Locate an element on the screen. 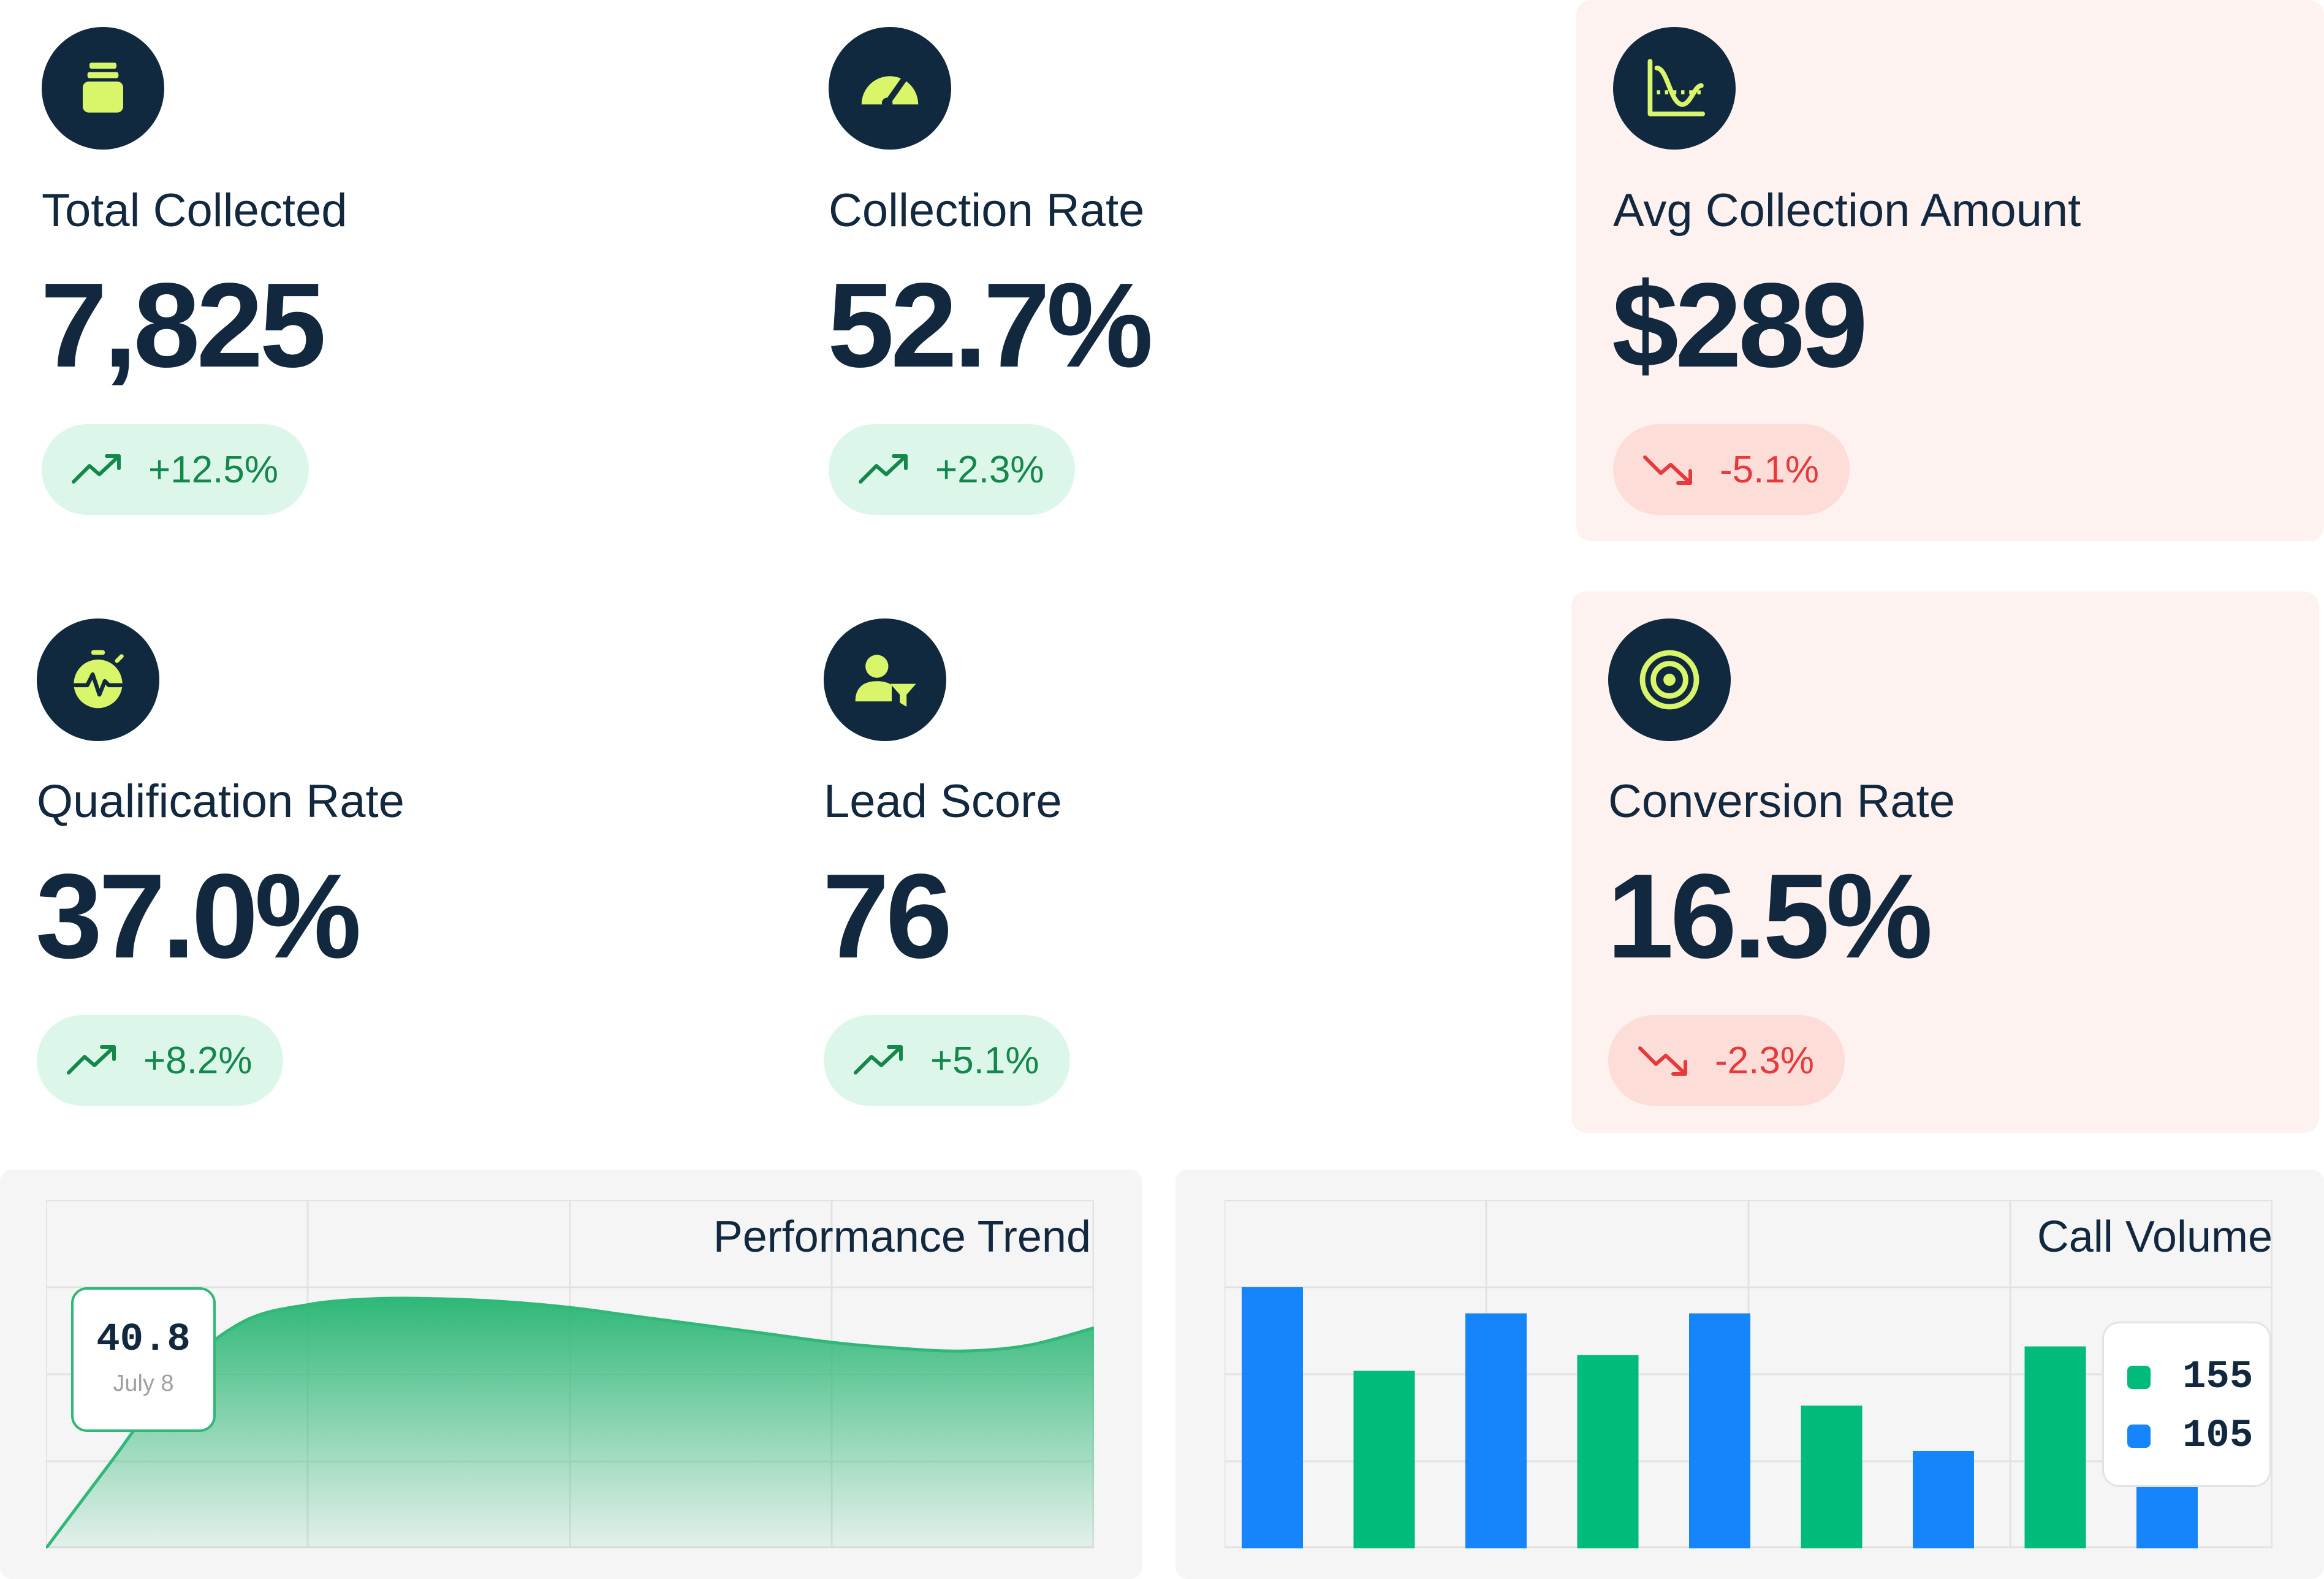  call-volume-legend: 155 105 is located at coordinates (2186, 1404).